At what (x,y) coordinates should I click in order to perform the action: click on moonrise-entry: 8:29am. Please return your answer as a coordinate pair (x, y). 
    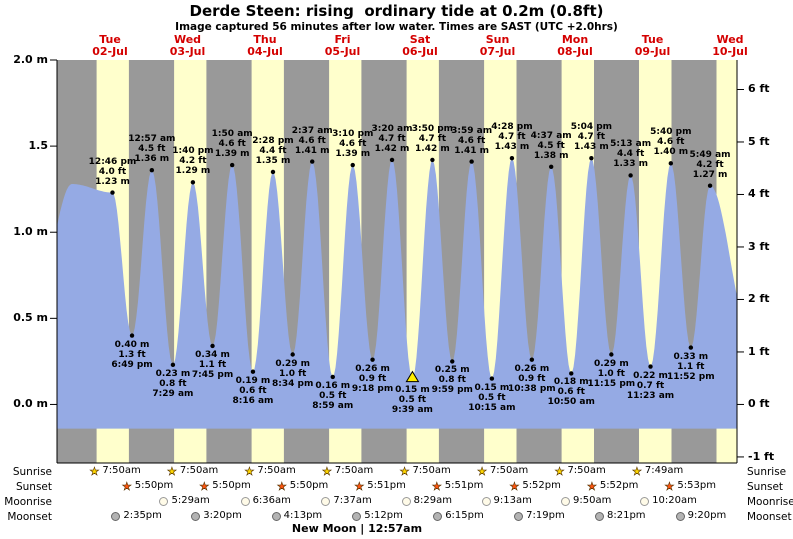
    Looking at the image, I should click on (426, 501).